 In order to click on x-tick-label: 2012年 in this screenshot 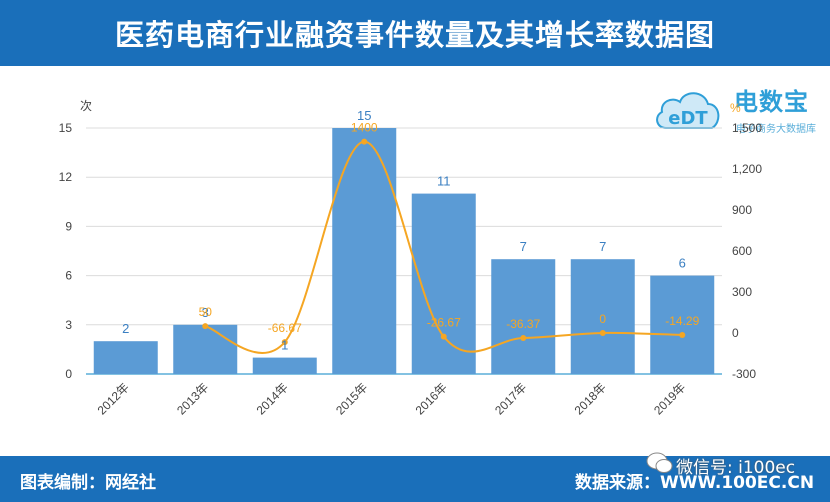, I will do `click(113, 398)`.